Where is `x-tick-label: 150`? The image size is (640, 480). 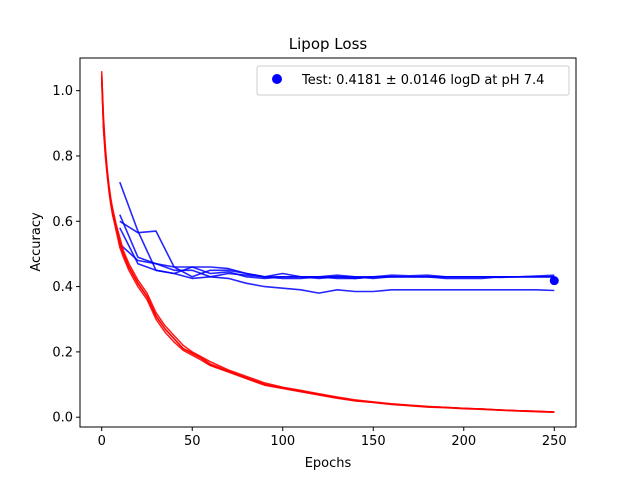 x-tick-label: 150 is located at coordinates (373, 441).